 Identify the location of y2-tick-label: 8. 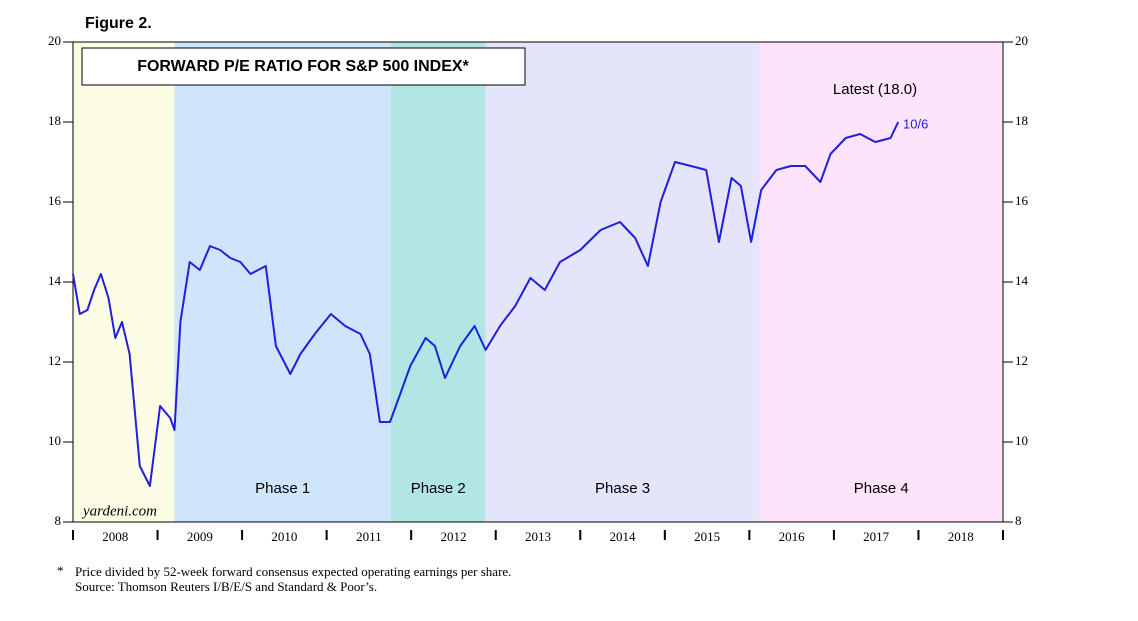
(1018, 520).